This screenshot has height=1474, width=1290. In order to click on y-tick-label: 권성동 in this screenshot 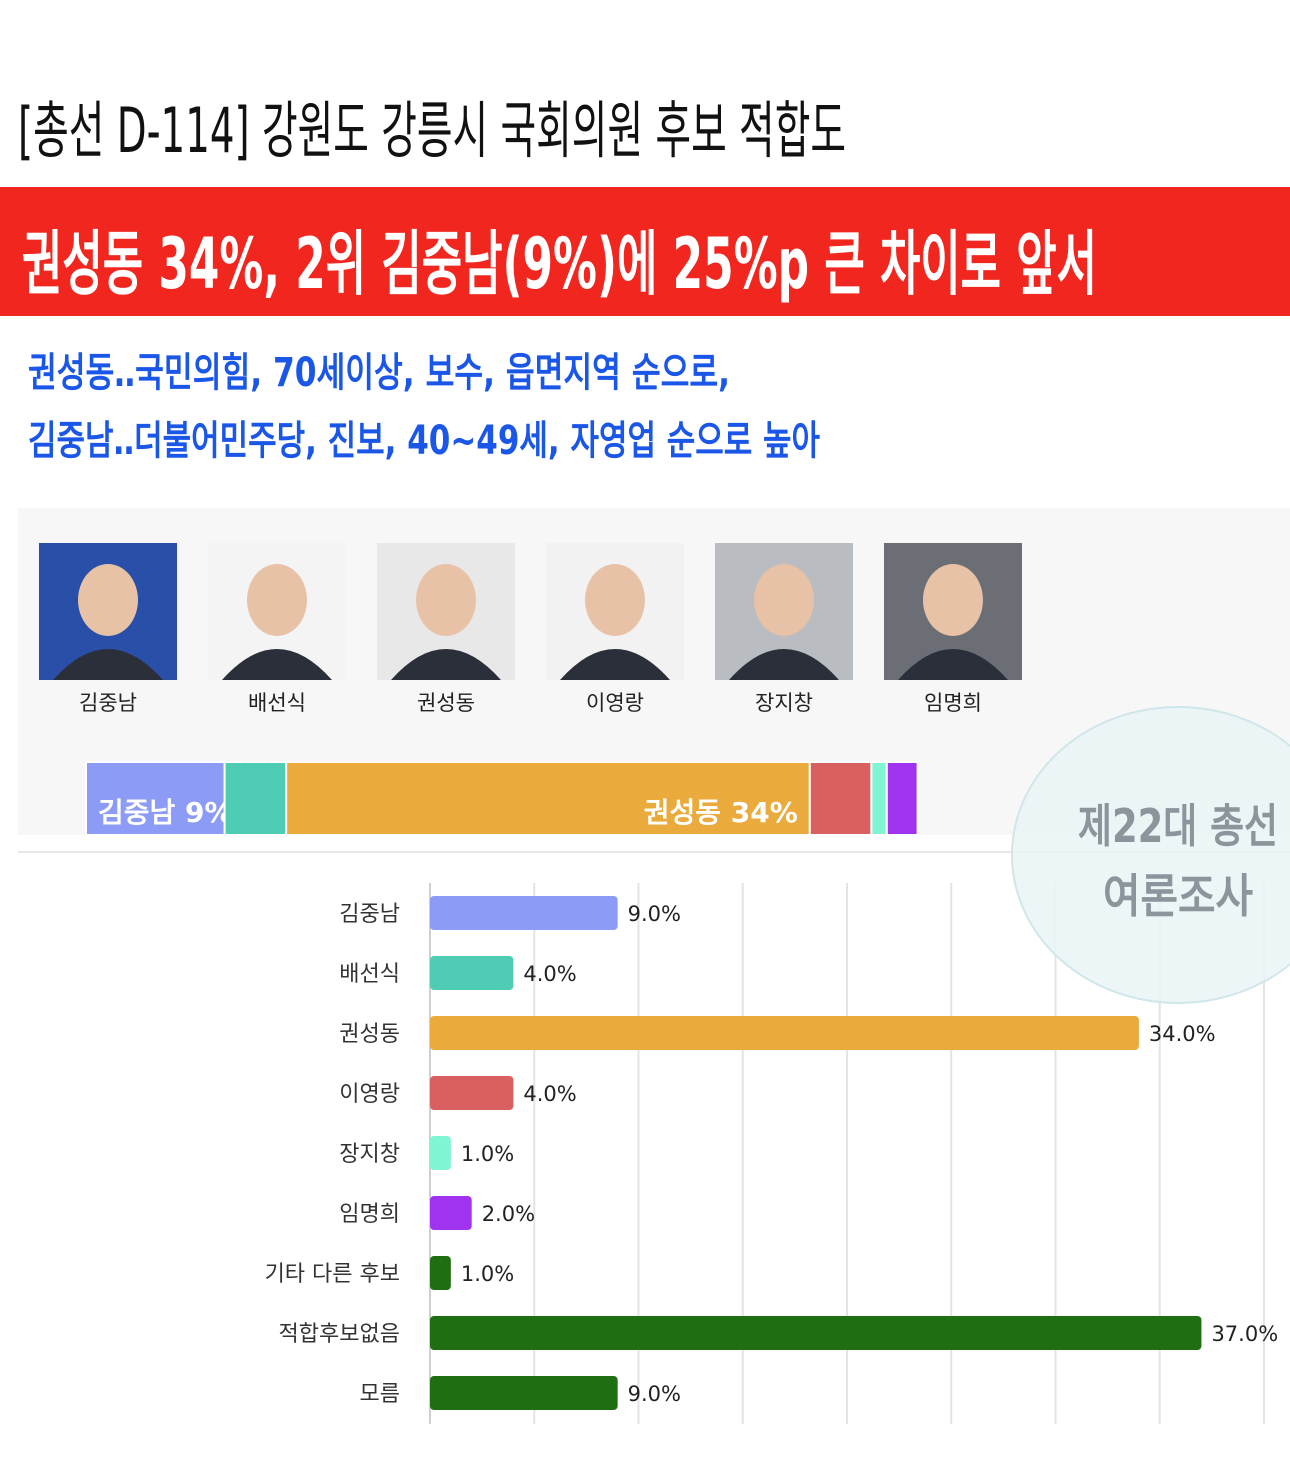, I will do `click(369, 1034)`.